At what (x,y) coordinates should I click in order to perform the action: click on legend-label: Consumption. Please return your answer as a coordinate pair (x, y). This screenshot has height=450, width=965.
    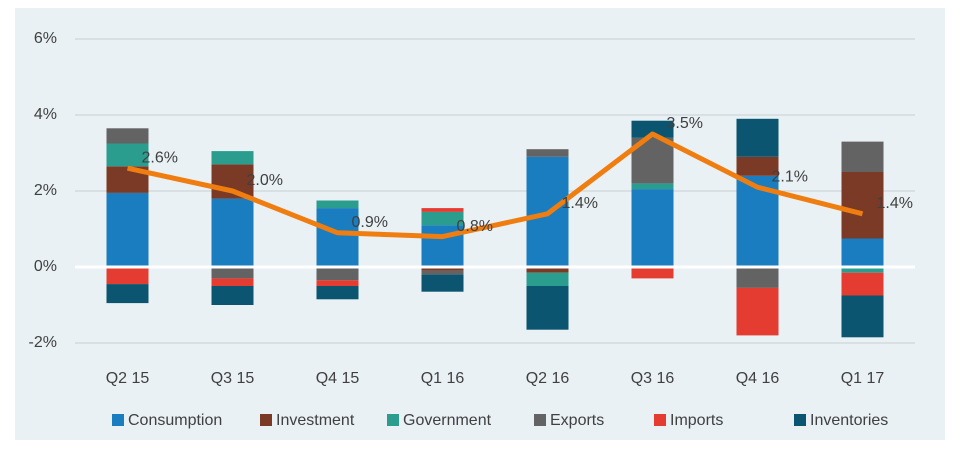
    Looking at the image, I should click on (175, 420).